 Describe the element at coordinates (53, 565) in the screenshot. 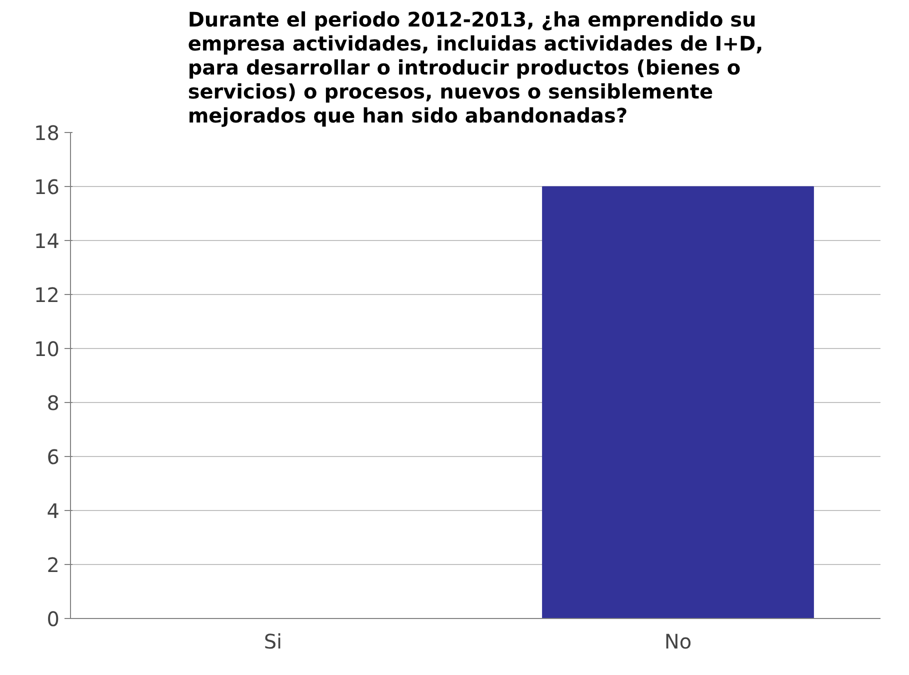

I see `y-tick-label: 2` at that location.